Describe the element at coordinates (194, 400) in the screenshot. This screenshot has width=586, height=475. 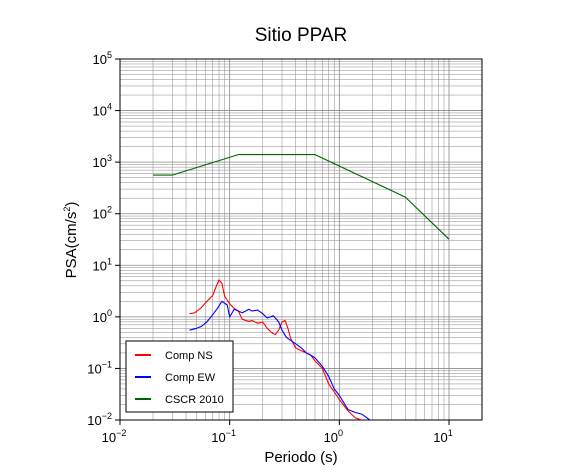
I see `legend-label: CSCR 2010` at that location.